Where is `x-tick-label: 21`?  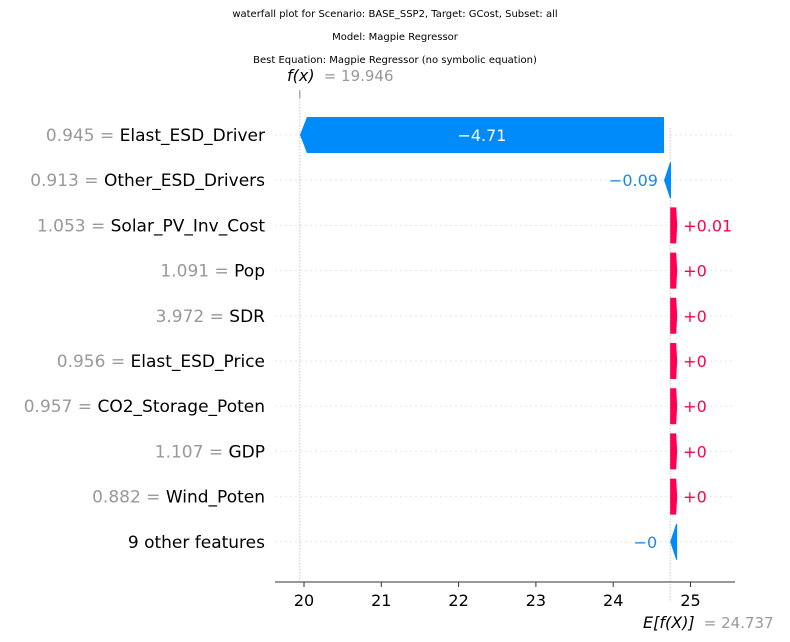
x-tick-label: 21 is located at coordinates (381, 600).